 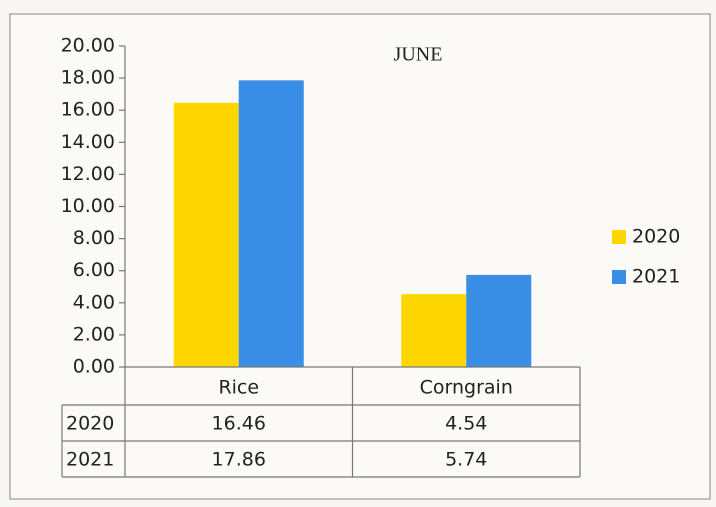 I want to click on y-tick-label: 8.00, so click(x=94, y=238).